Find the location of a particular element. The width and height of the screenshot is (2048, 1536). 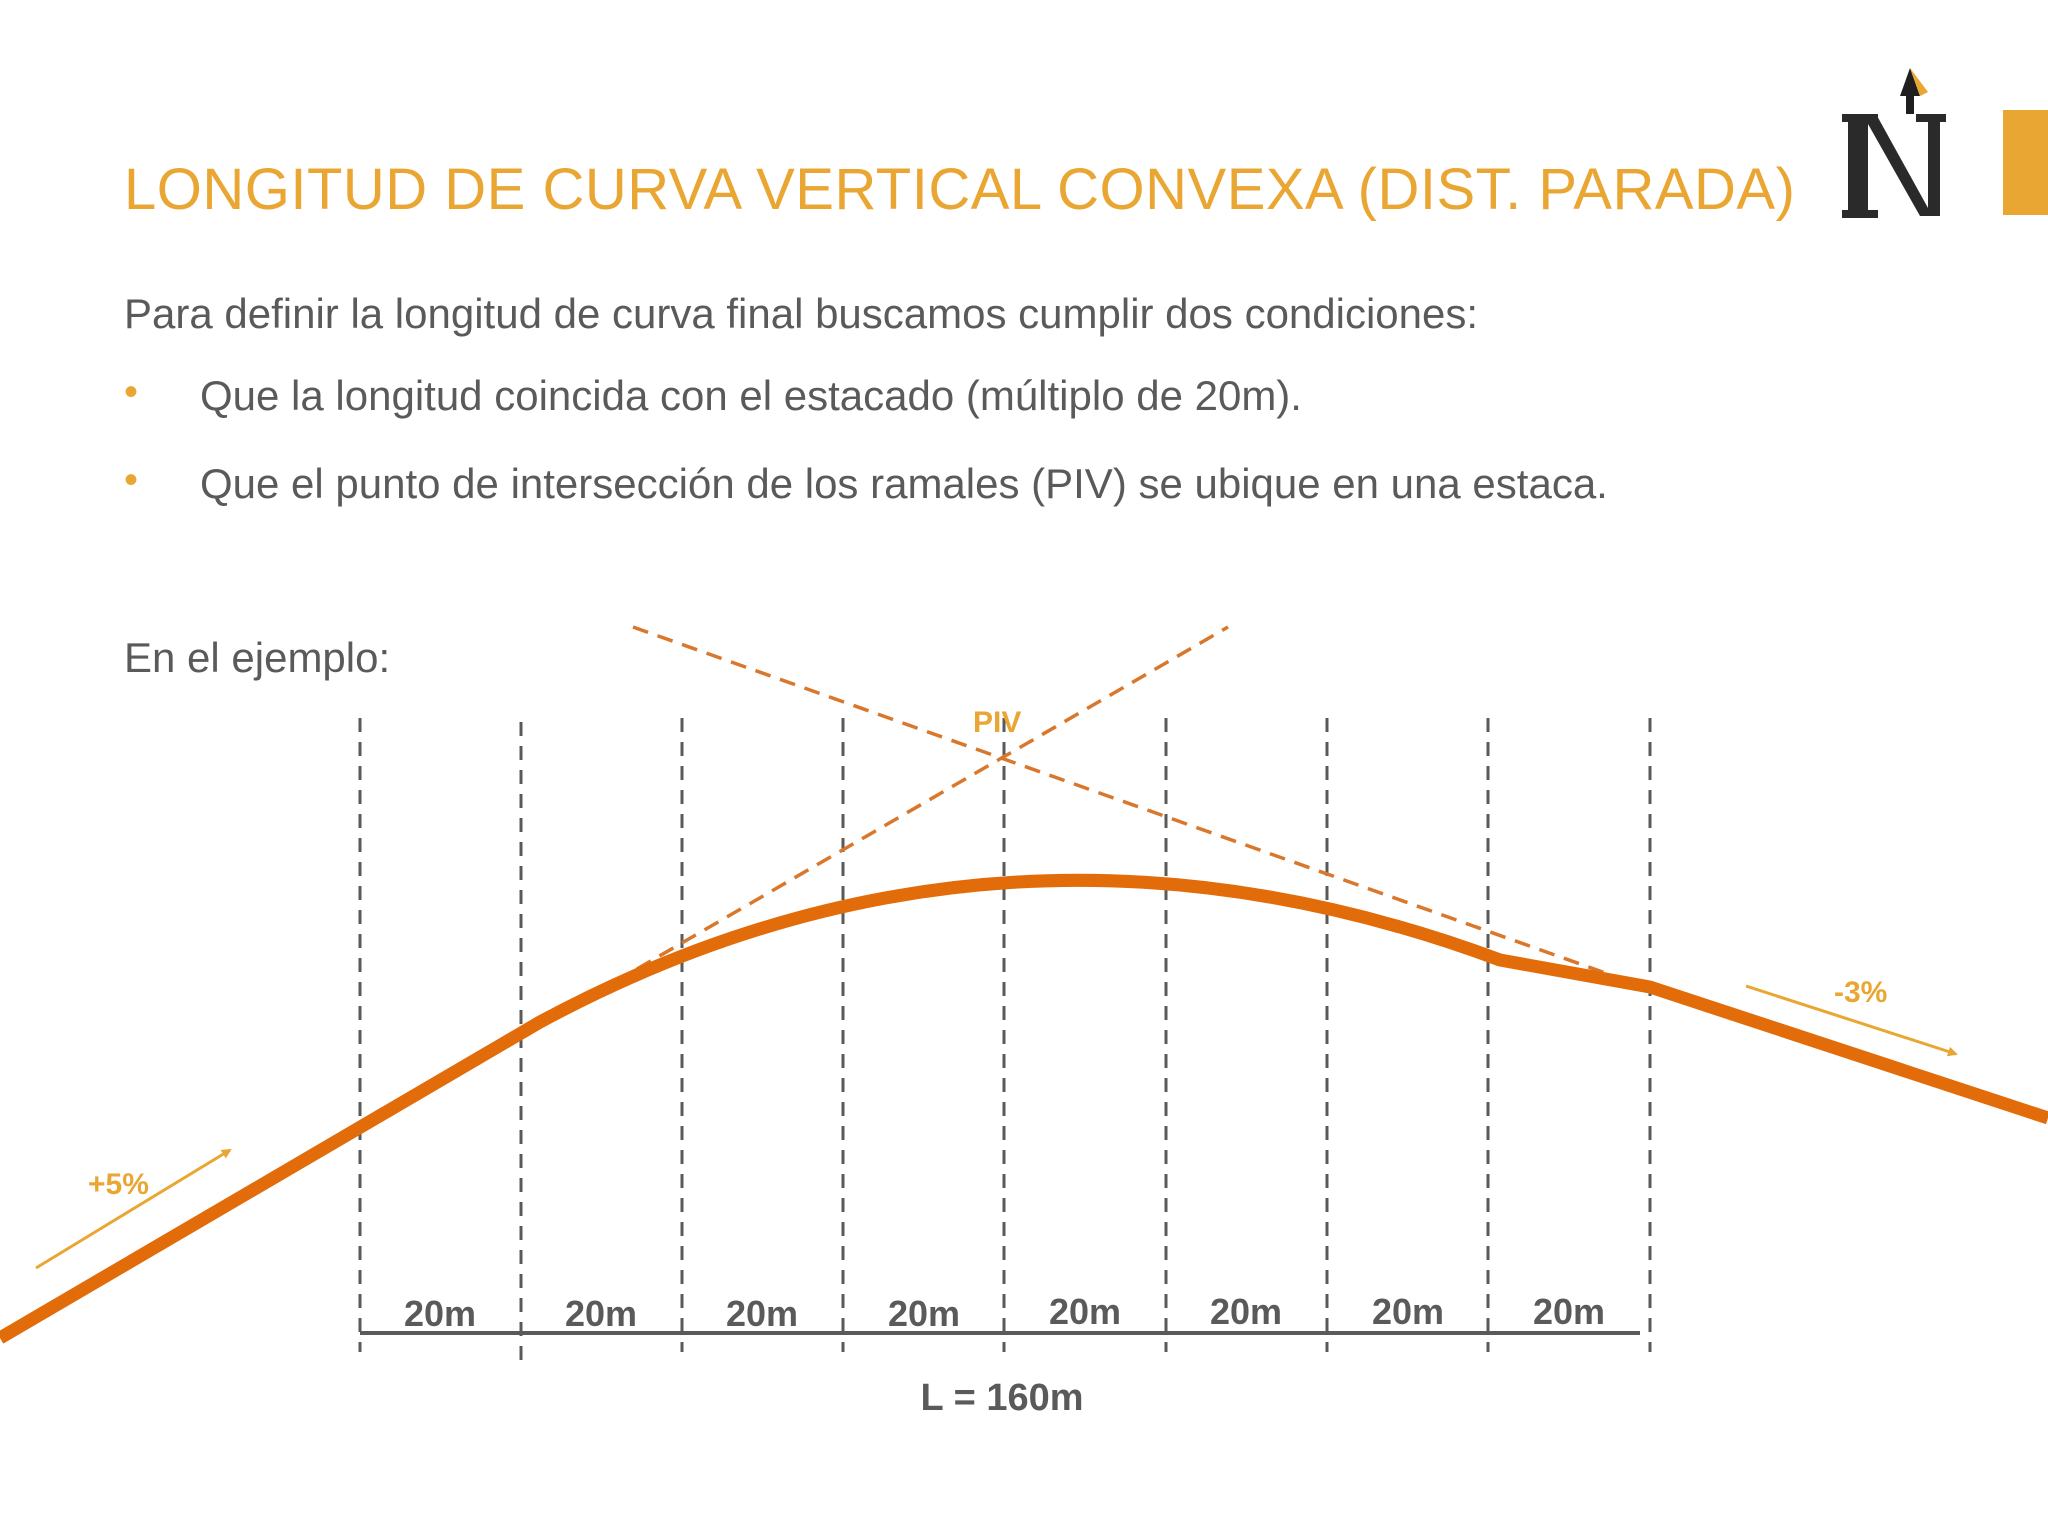

example-label: En el ejemplo: is located at coordinates (257, 657).